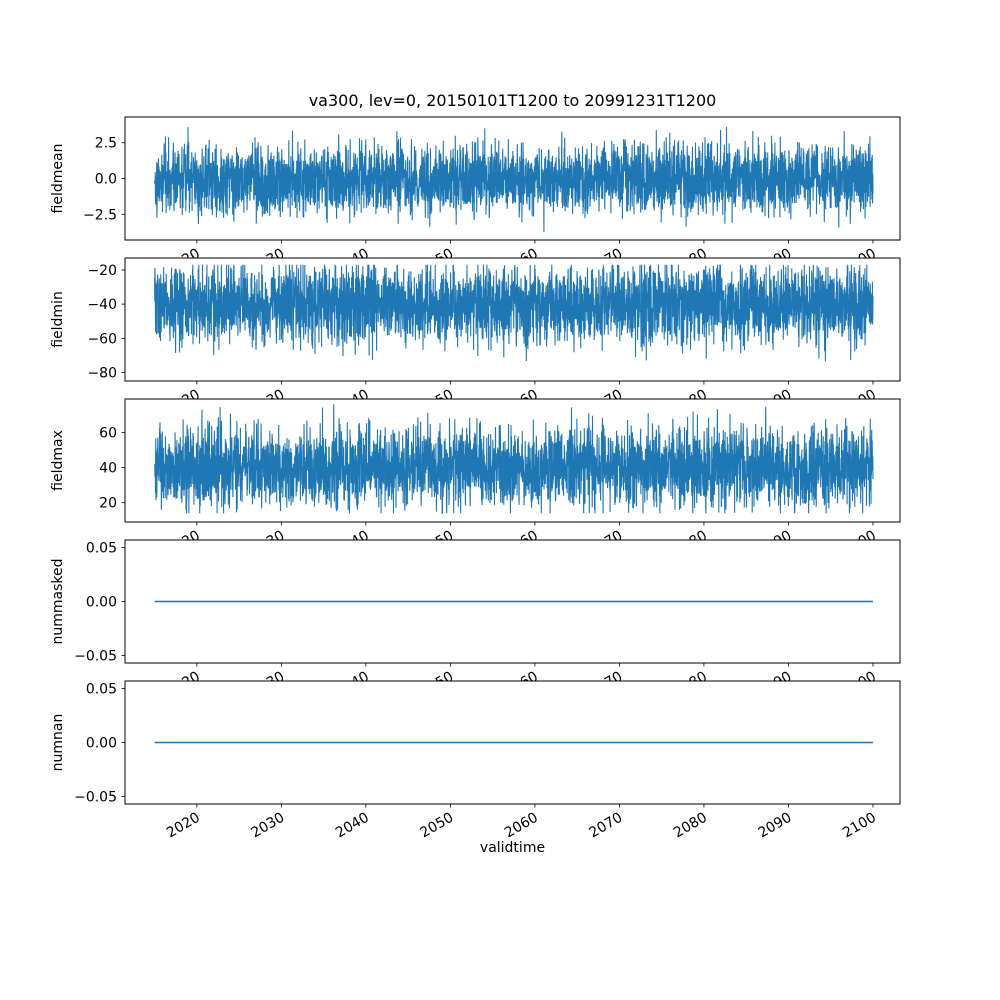 Image resolution: width=1000 pixels, height=1000 pixels. What do you see at coordinates (267, 826) in the screenshot?
I see `x-tick-label: 2030` at bounding box center [267, 826].